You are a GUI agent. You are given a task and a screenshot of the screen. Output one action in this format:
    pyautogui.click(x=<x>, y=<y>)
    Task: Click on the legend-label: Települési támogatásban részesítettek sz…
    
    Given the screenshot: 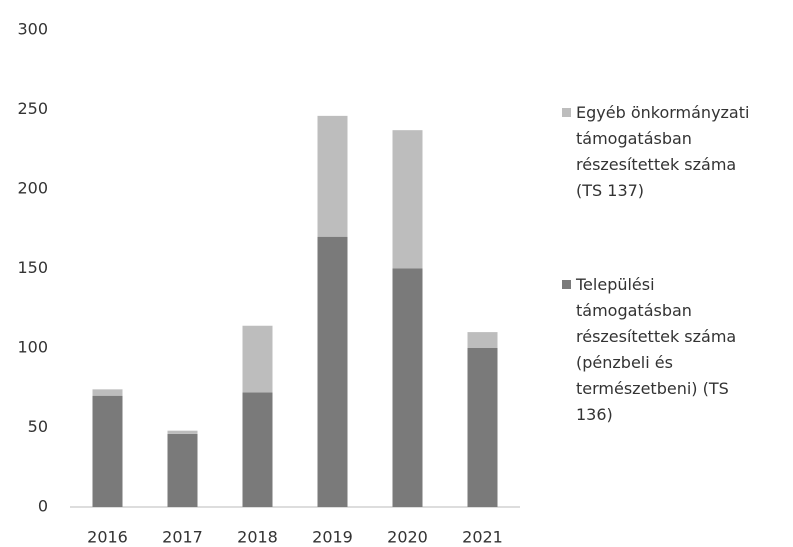 What is the action you would take?
    pyautogui.click(x=656, y=349)
    